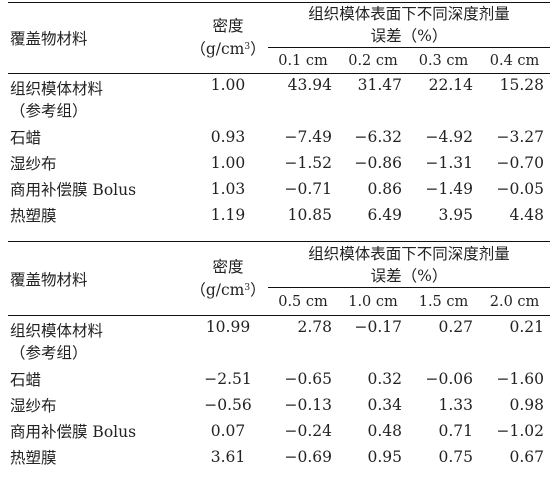 The image size is (558, 484). Describe the element at coordinates (308, 188) in the screenshot. I see `value-cell: −0.71` at that location.